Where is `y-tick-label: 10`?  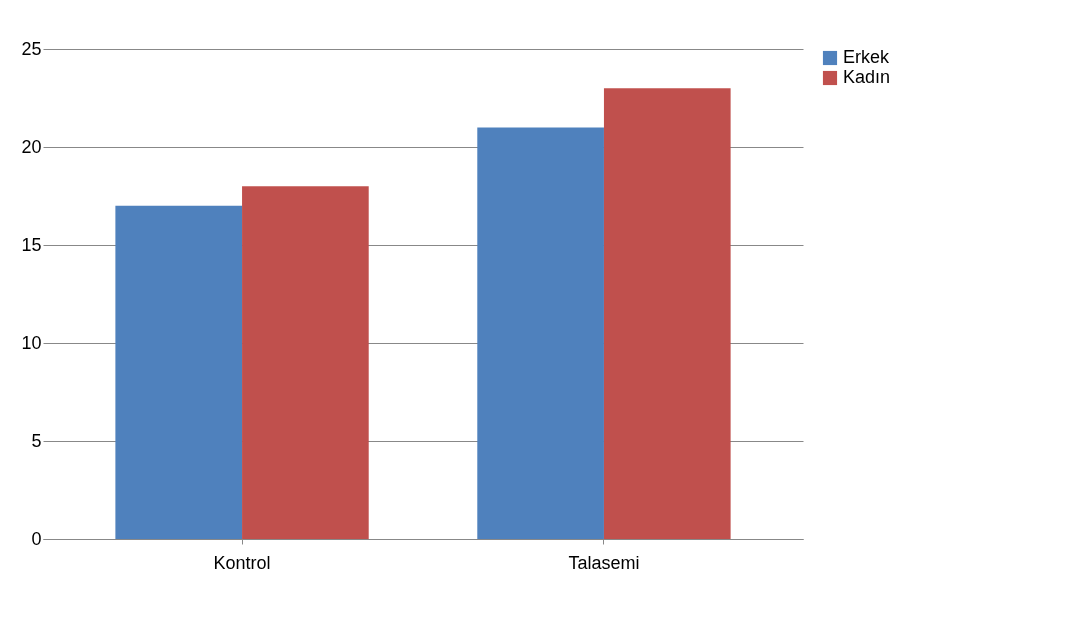
y-tick-label: 10 is located at coordinates (31, 342).